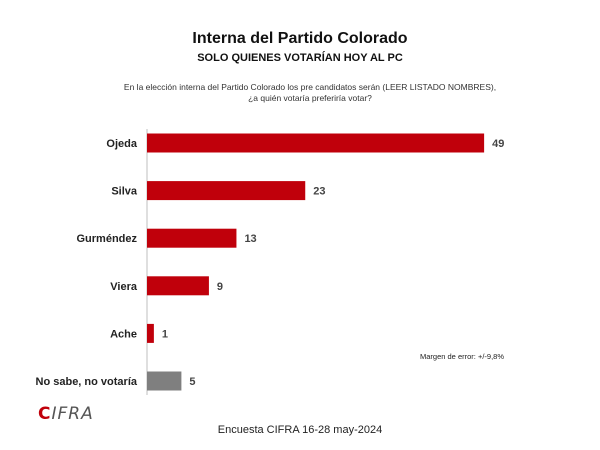 This screenshot has width=600, height=450. What do you see at coordinates (192, 382) in the screenshot?
I see `value-label-5: 5` at bounding box center [192, 382].